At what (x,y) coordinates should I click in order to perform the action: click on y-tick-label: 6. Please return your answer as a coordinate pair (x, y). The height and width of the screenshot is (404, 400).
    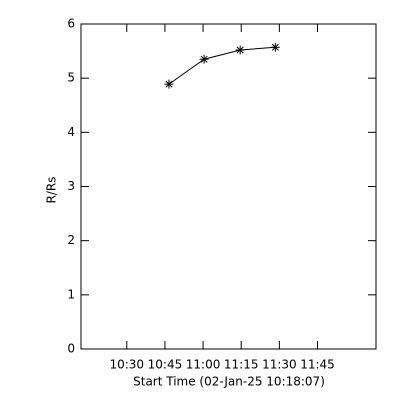
    Looking at the image, I should click on (71, 24).